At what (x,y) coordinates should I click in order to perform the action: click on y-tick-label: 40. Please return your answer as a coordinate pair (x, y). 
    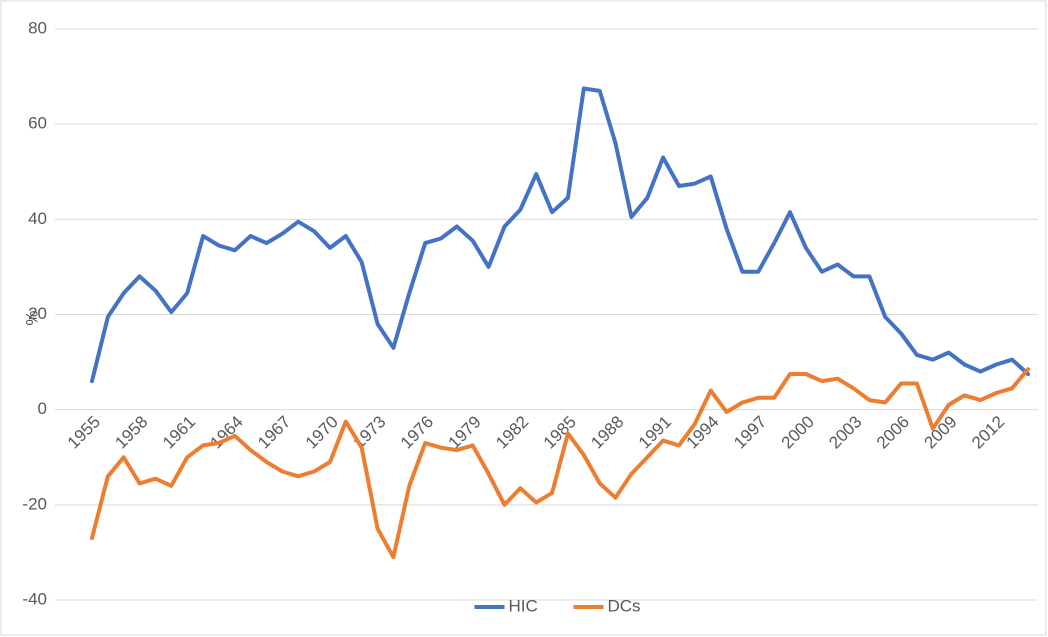
    Looking at the image, I should click on (37, 218).